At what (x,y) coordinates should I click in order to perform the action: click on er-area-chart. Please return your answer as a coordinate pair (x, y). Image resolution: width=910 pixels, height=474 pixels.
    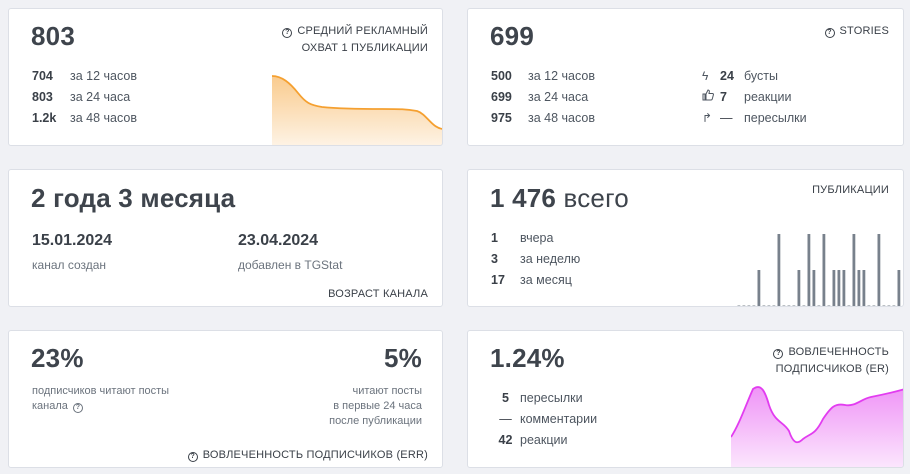
    Looking at the image, I should click on (817, 426).